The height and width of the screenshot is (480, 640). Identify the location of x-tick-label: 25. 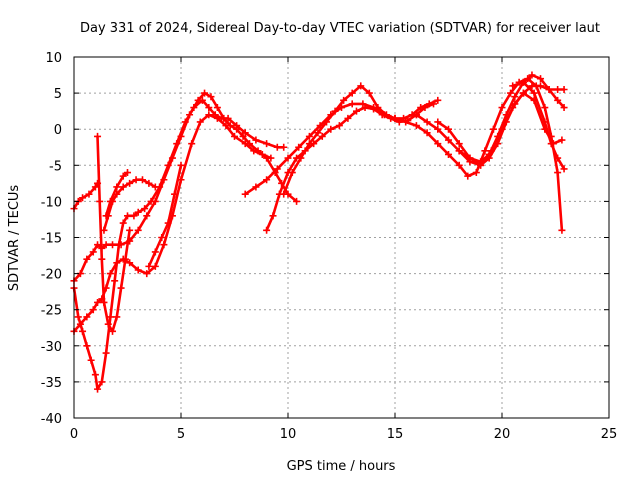
(609, 434).